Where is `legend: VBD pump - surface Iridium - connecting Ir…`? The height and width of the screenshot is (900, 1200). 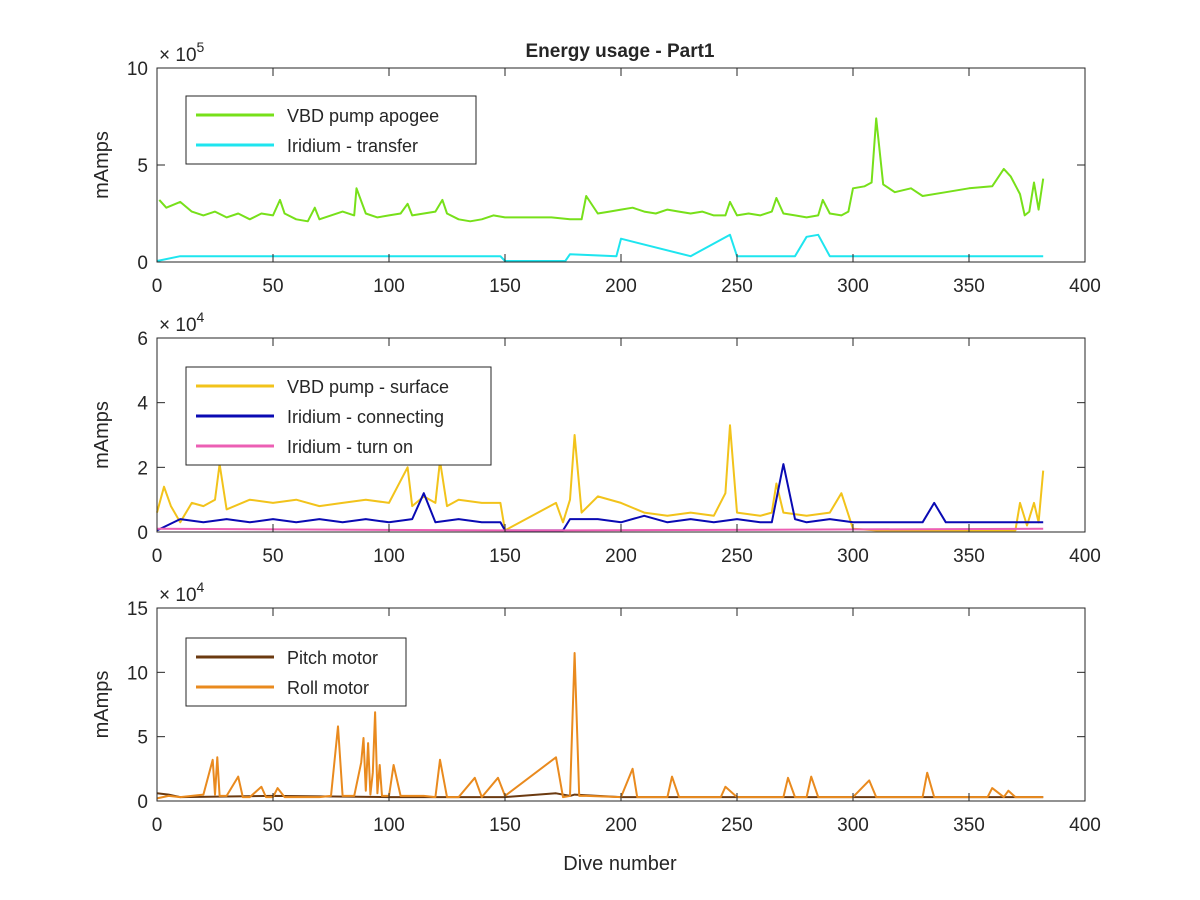 legend: VBD pump - surface Iridium - connecting Ir… is located at coordinates (338, 416).